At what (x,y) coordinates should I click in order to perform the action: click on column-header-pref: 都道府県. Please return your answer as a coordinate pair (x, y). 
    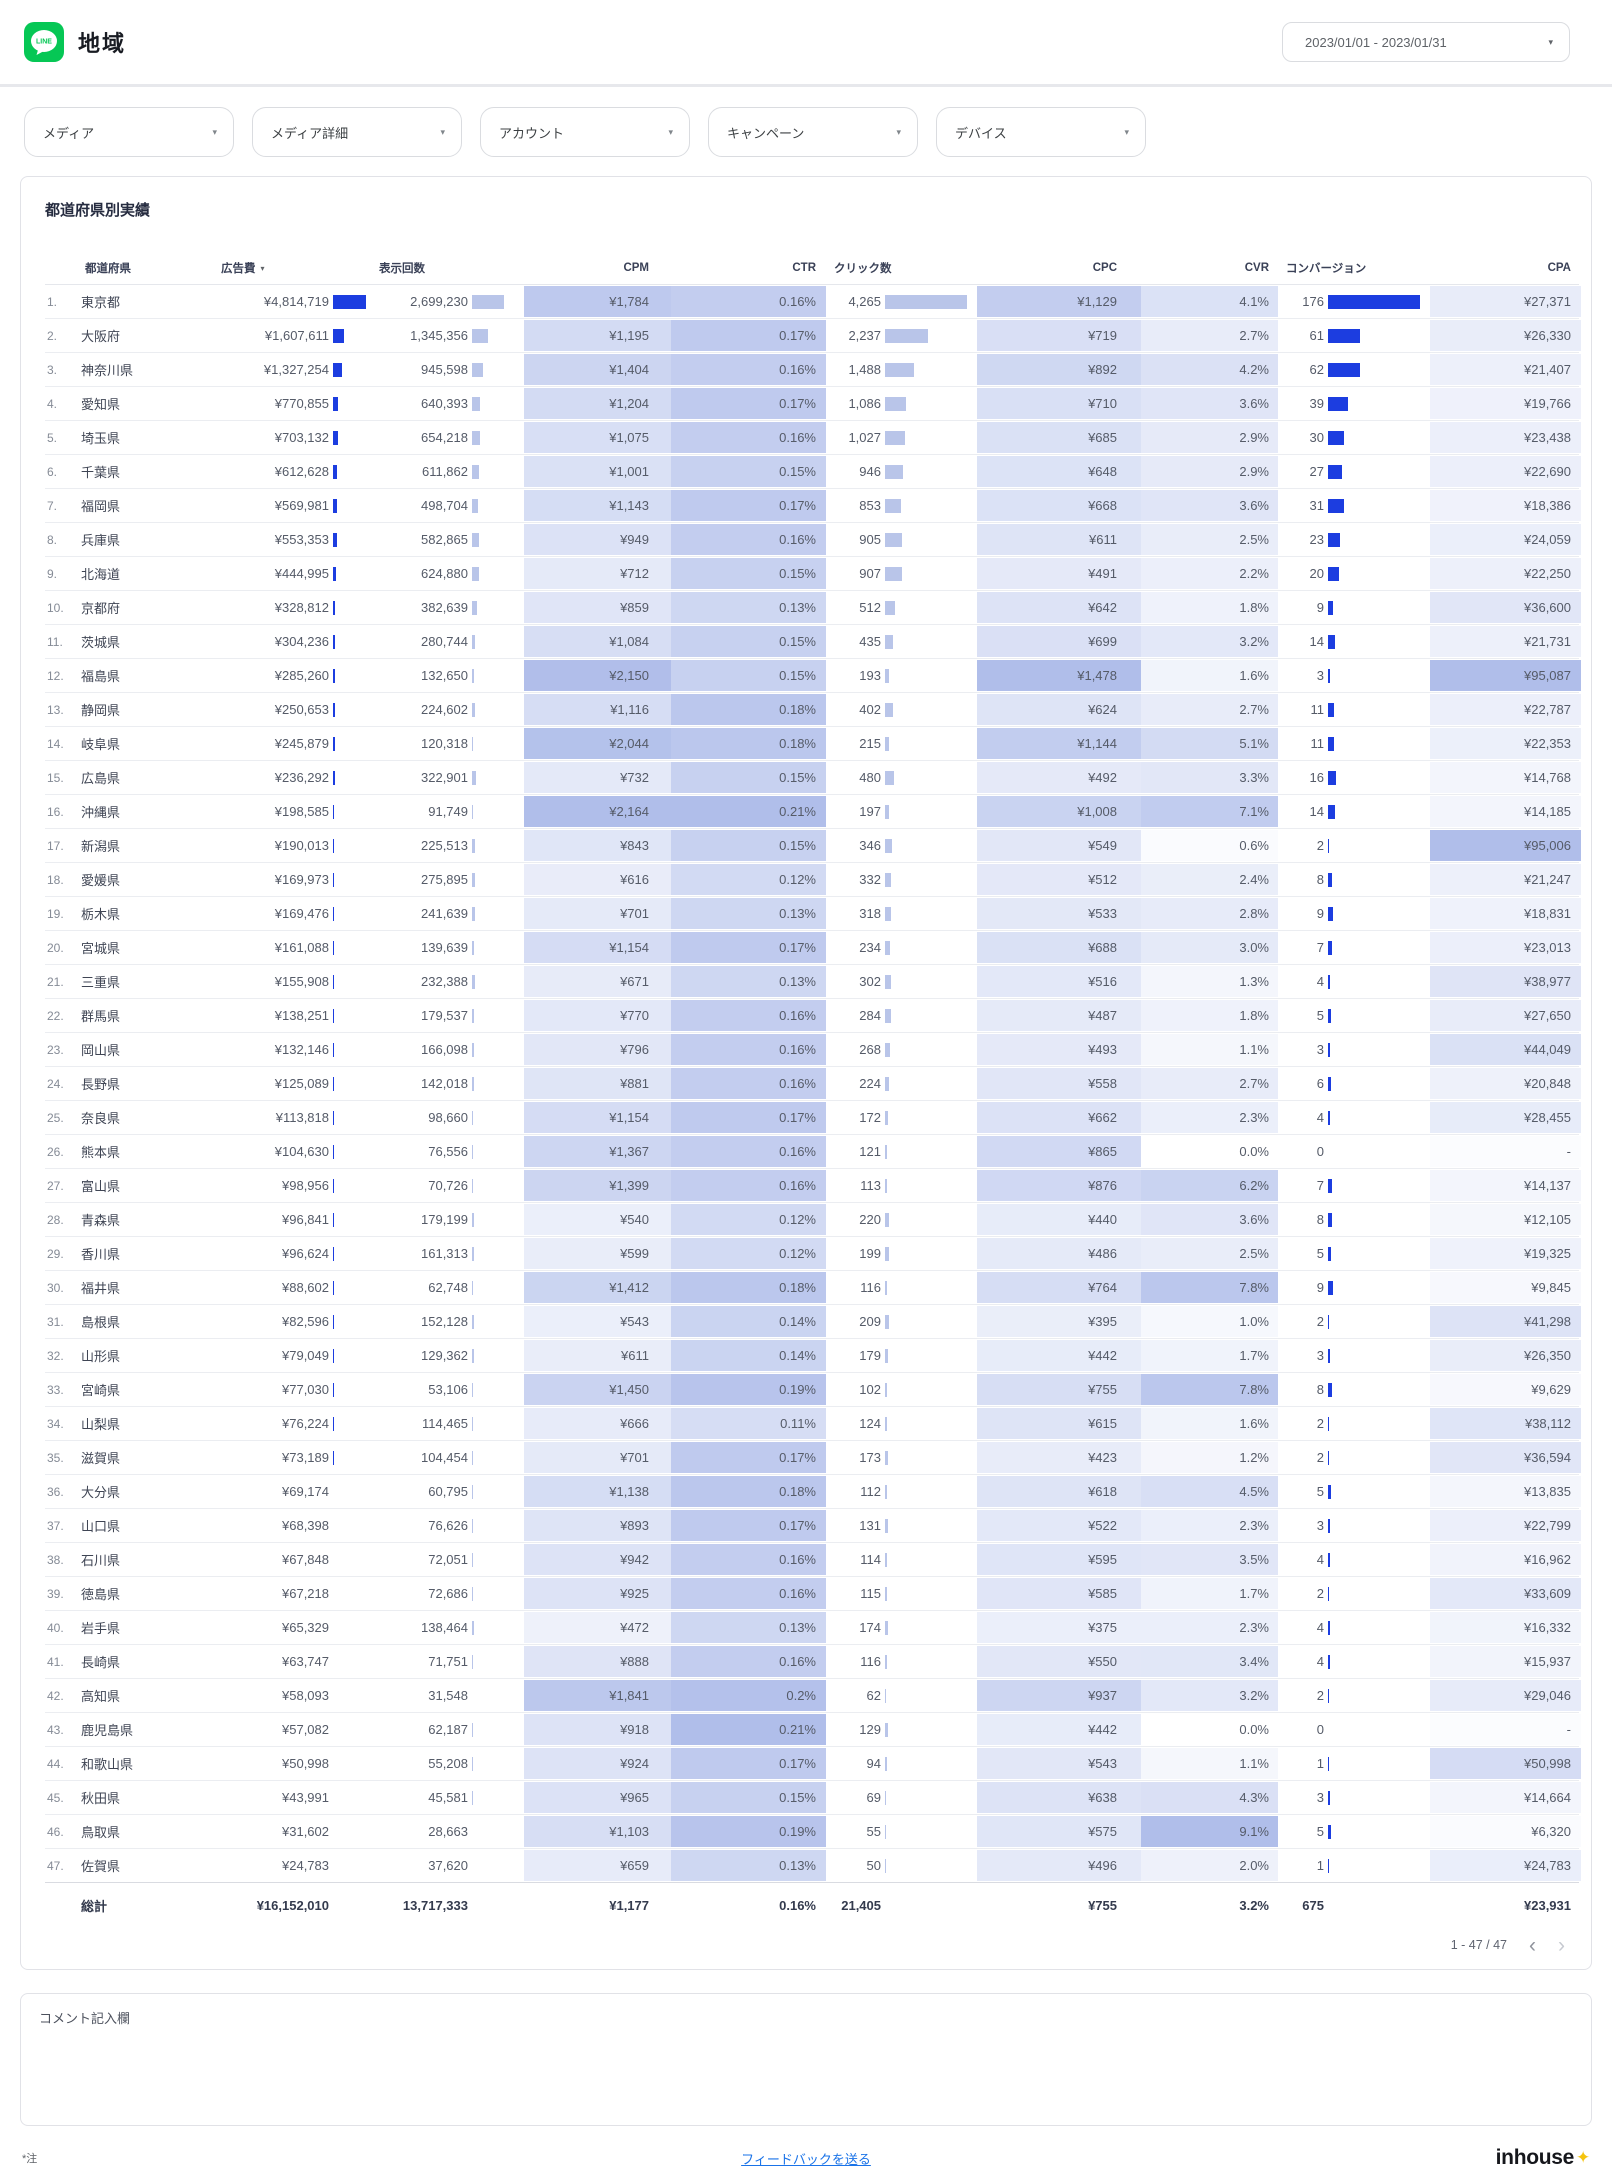
    Looking at the image, I should click on (141, 268).